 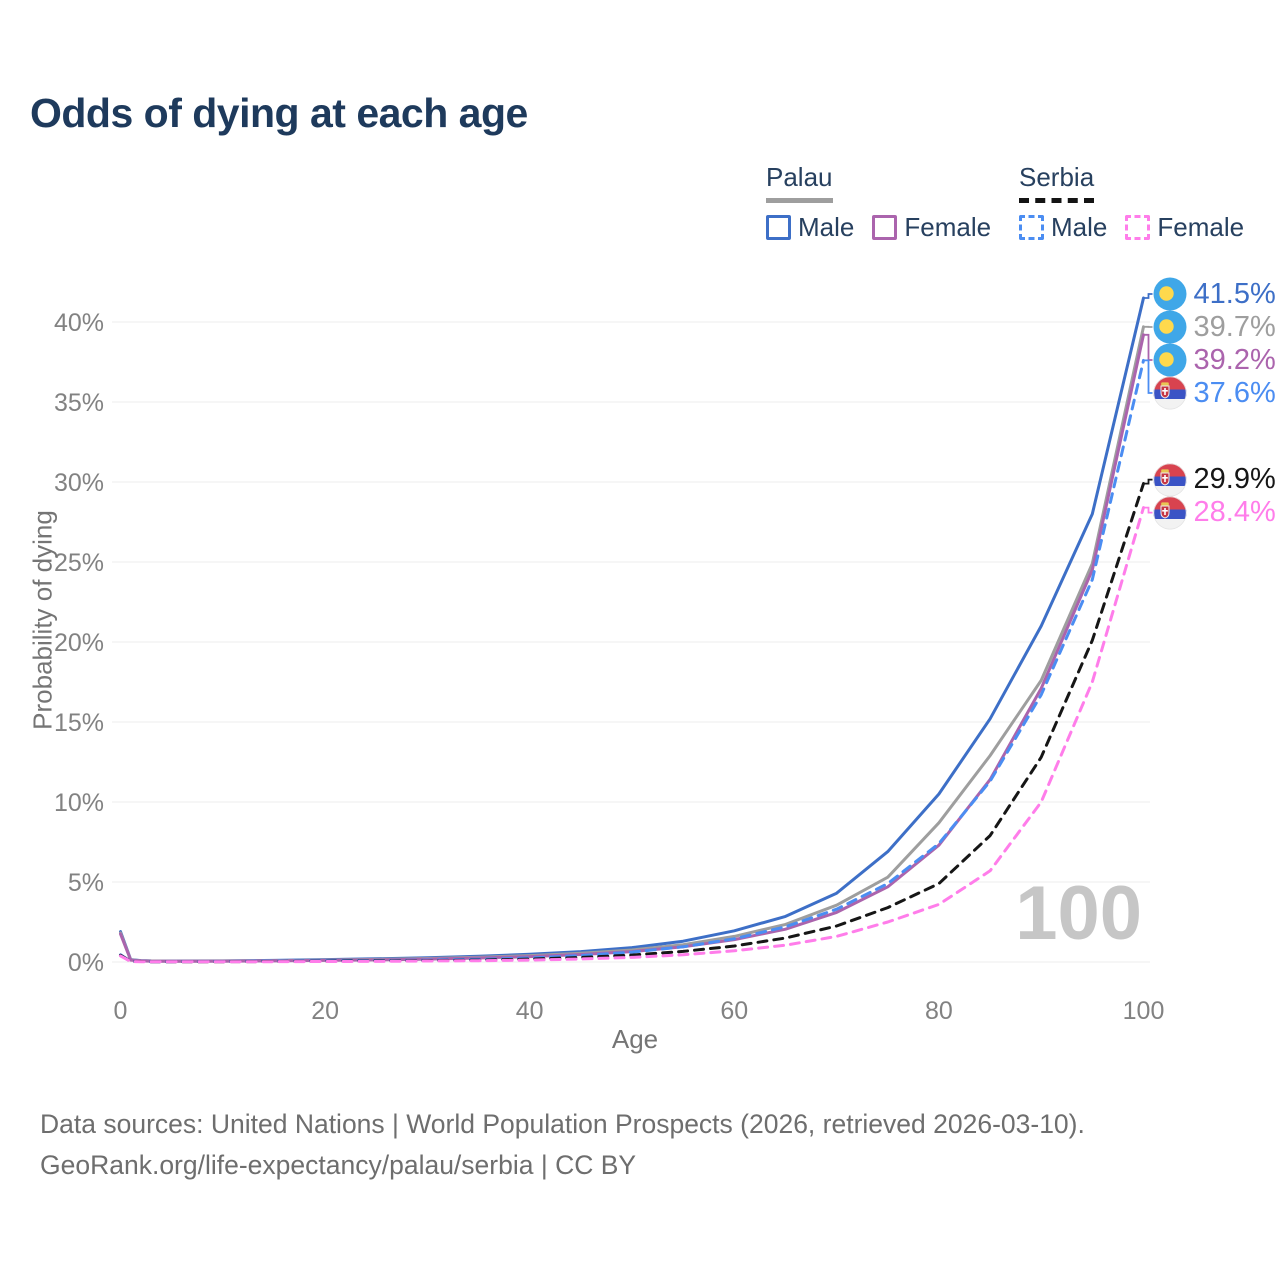 I want to click on serbia-female-swatch-icon, so click(x=1138, y=227).